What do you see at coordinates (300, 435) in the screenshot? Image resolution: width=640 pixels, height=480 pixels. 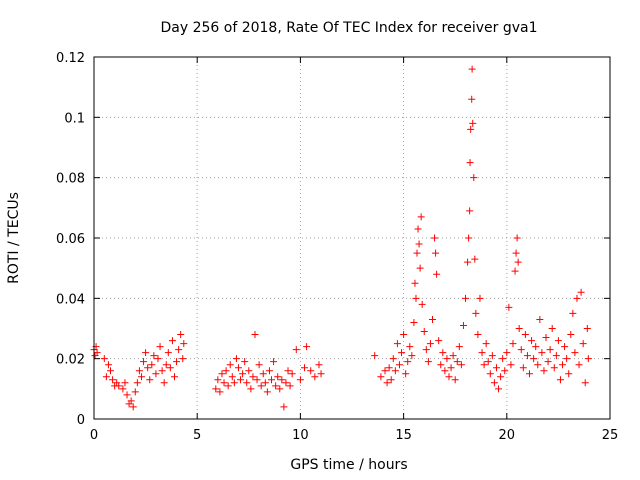 I see `x-tick-label: 10` at bounding box center [300, 435].